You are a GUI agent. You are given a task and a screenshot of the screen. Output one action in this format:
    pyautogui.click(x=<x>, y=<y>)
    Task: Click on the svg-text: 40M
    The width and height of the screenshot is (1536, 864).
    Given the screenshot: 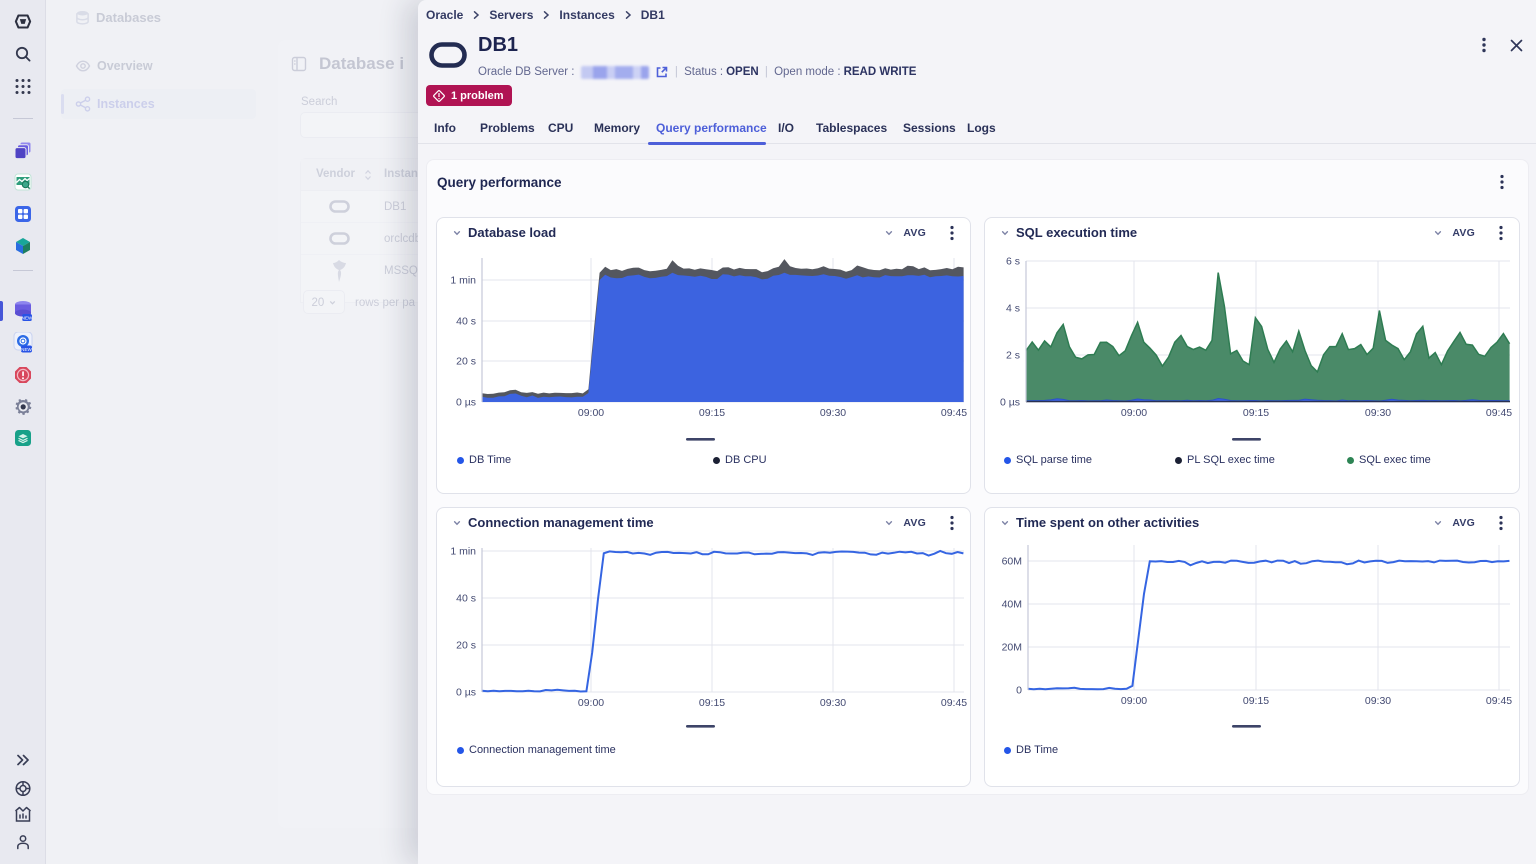 What is the action you would take?
    pyautogui.click(x=1012, y=605)
    